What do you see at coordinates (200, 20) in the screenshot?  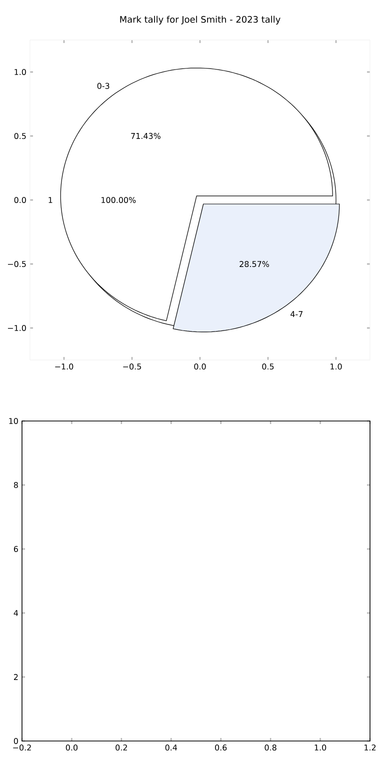 I see `chart-title: Mark tally for Joel Smith - 2023 tally` at bounding box center [200, 20].